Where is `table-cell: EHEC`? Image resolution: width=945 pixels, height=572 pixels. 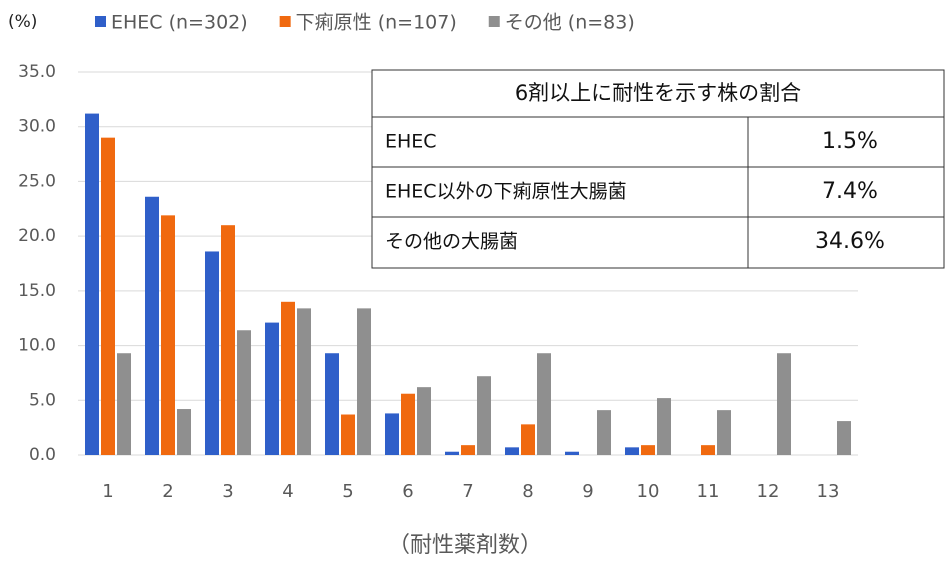 table-cell: EHEC is located at coordinates (411, 142).